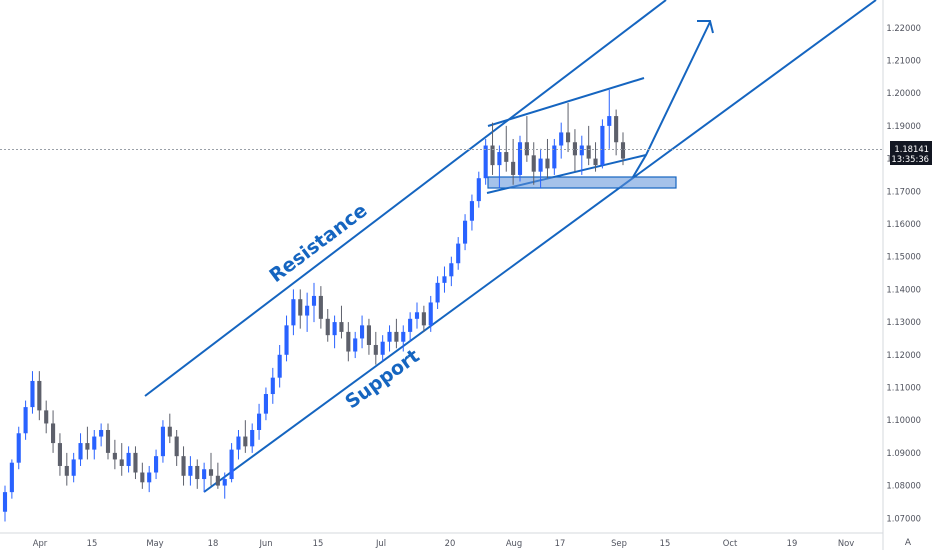  Describe the element at coordinates (908, 543) in the screenshot. I see `auto-scale-button: A` at that location.